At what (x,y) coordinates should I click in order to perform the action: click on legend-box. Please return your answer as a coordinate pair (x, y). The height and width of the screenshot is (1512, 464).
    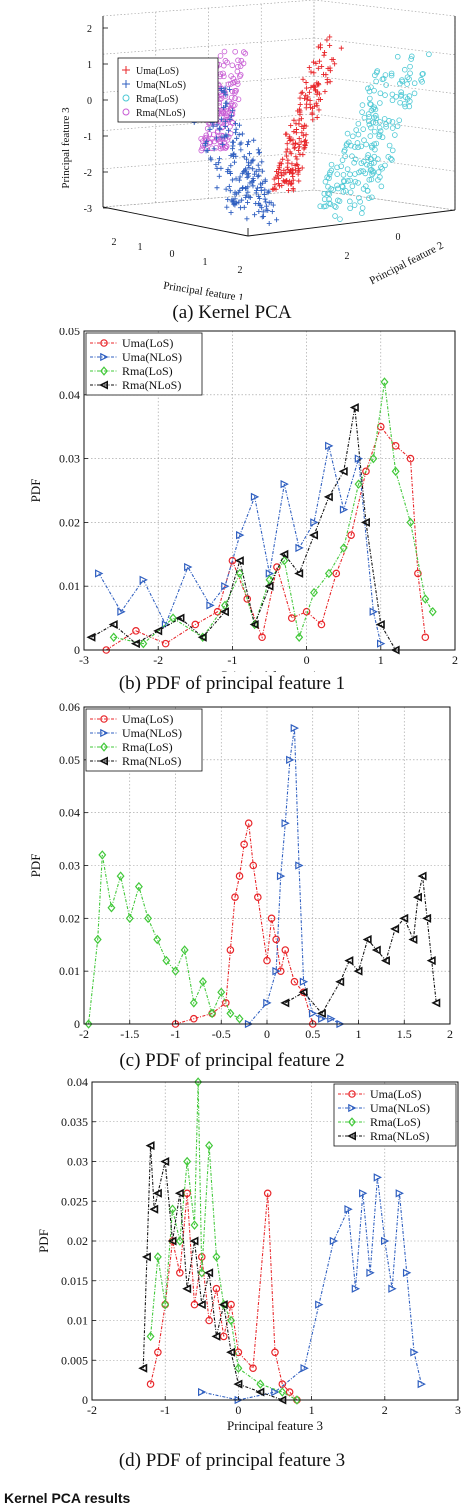
    Looking at the image, I should click on (168, 90).